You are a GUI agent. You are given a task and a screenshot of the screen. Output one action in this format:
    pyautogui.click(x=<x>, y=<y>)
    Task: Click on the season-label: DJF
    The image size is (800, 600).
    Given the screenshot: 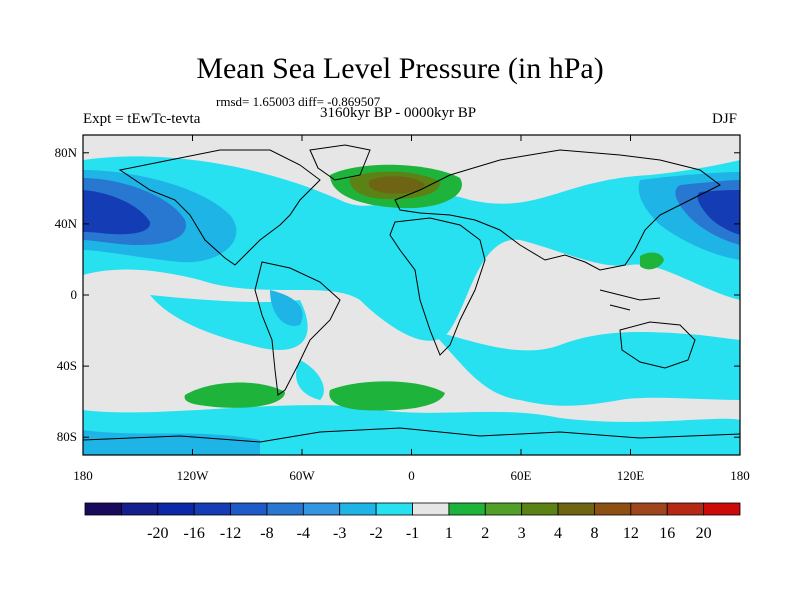 What is the action you would take?
    pyautogui.click(x=725, y=119)
    